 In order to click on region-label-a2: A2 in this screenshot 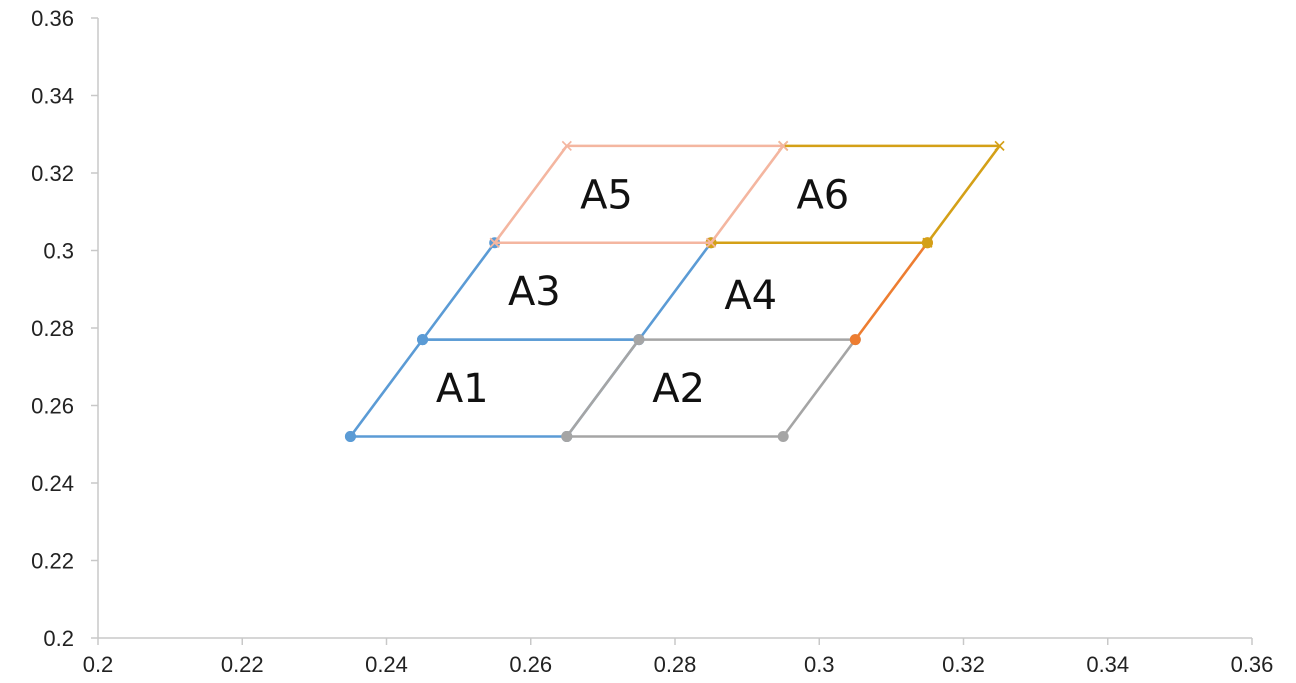, I will do `click(678, 389)`.